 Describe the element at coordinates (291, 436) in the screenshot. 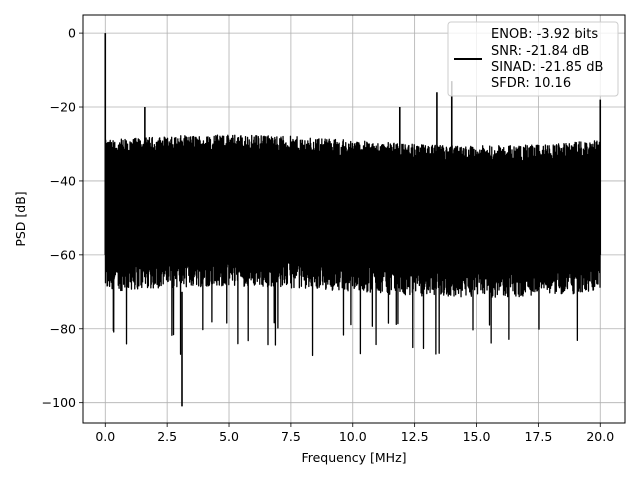

I see `x-tick-label: 7.5` at that location.